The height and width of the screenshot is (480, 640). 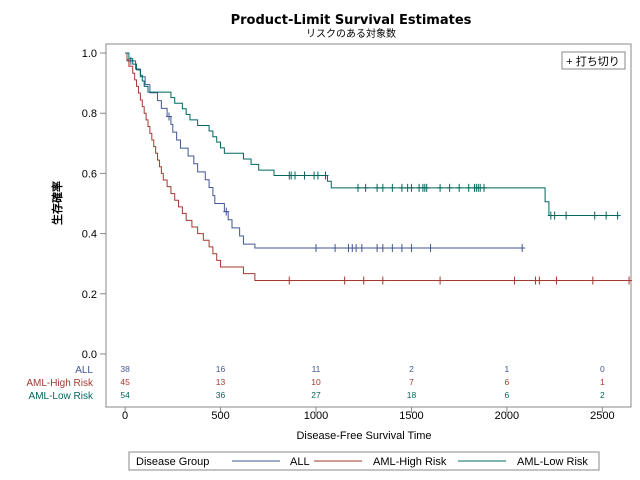 What do you see at coordinates (602, 416) in the screenshot?
I see `x-tick-label: 2500` at bounding box center [602, 416].